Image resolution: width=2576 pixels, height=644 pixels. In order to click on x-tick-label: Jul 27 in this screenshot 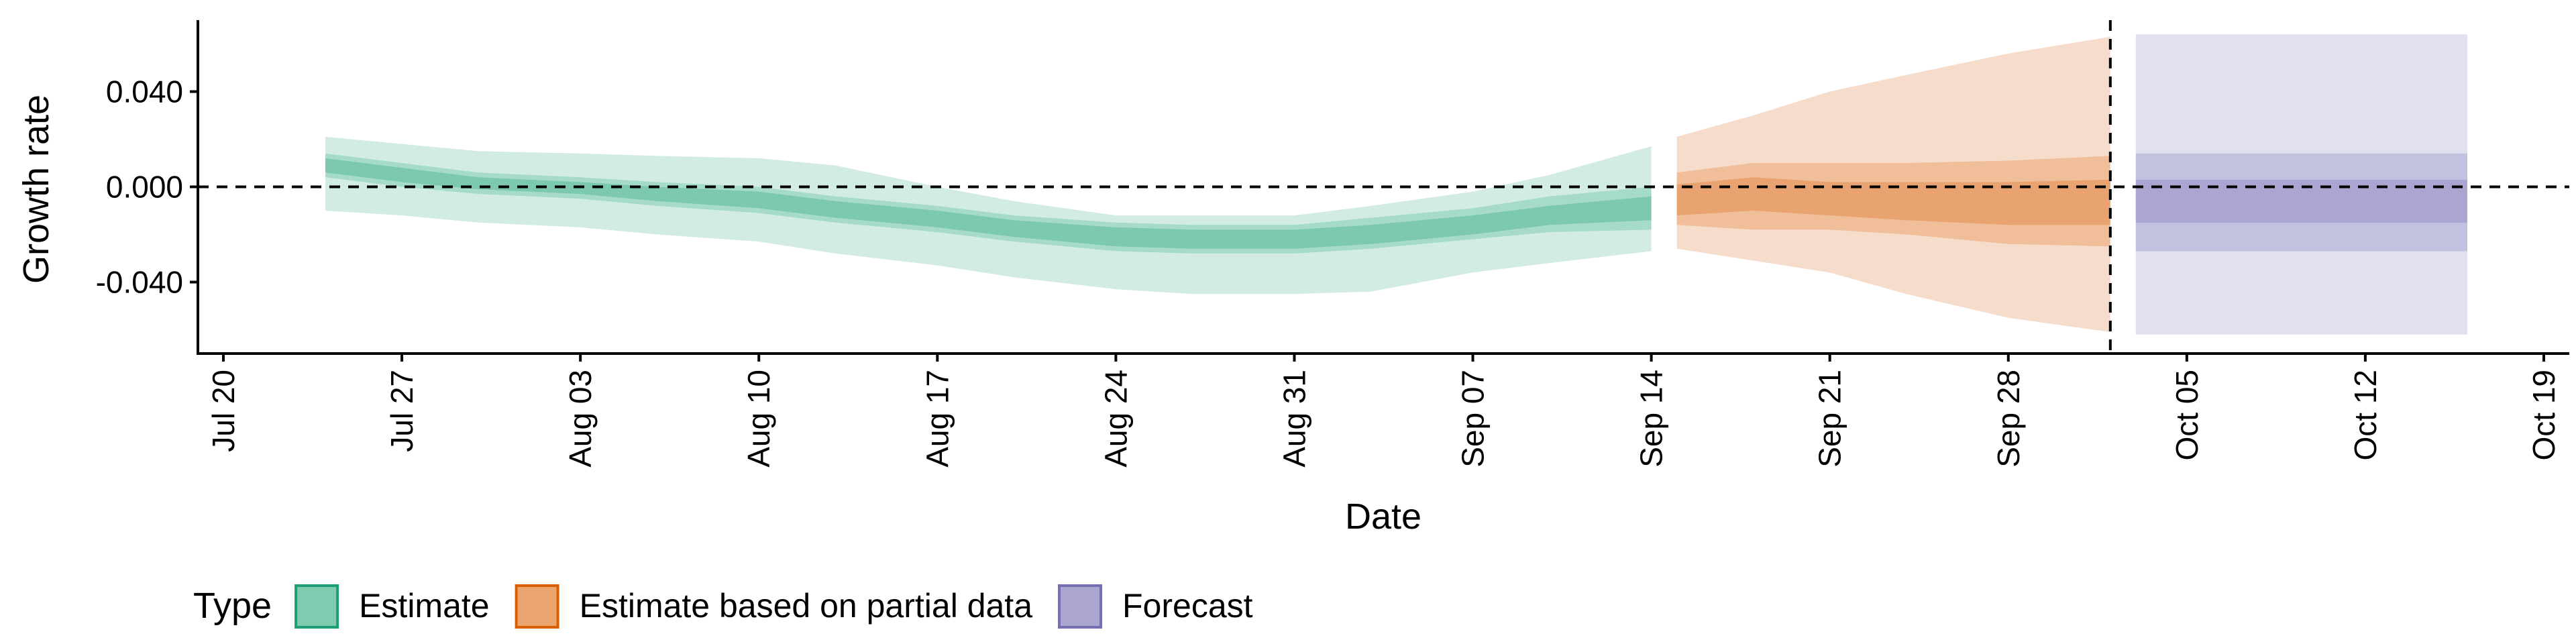, I will do `click(401, 411)`.